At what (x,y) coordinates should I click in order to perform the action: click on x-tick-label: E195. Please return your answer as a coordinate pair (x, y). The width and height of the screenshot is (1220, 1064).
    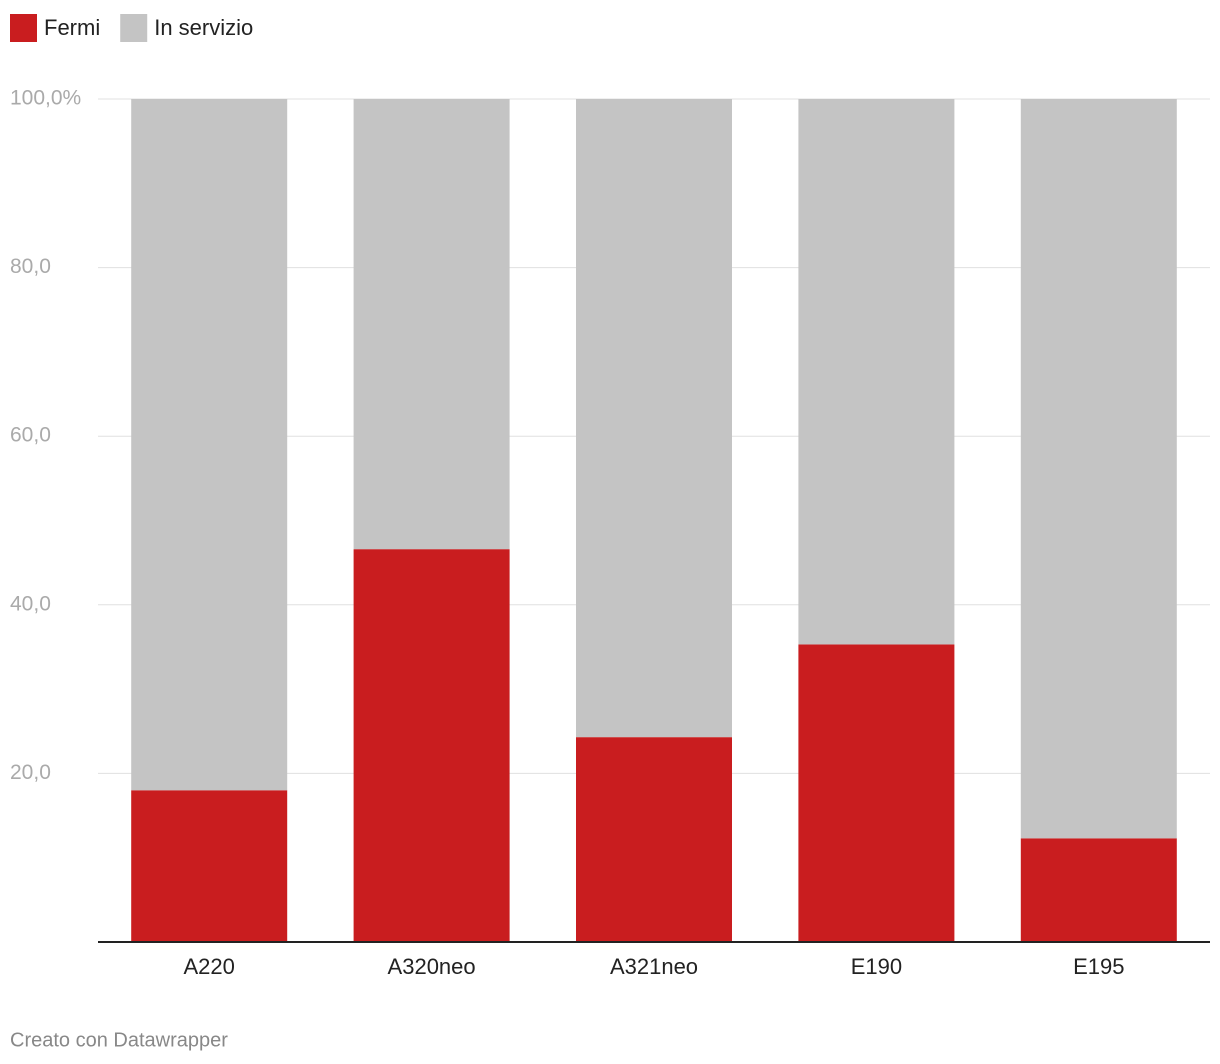
    Looking at the image, I should click on (1098, 966).